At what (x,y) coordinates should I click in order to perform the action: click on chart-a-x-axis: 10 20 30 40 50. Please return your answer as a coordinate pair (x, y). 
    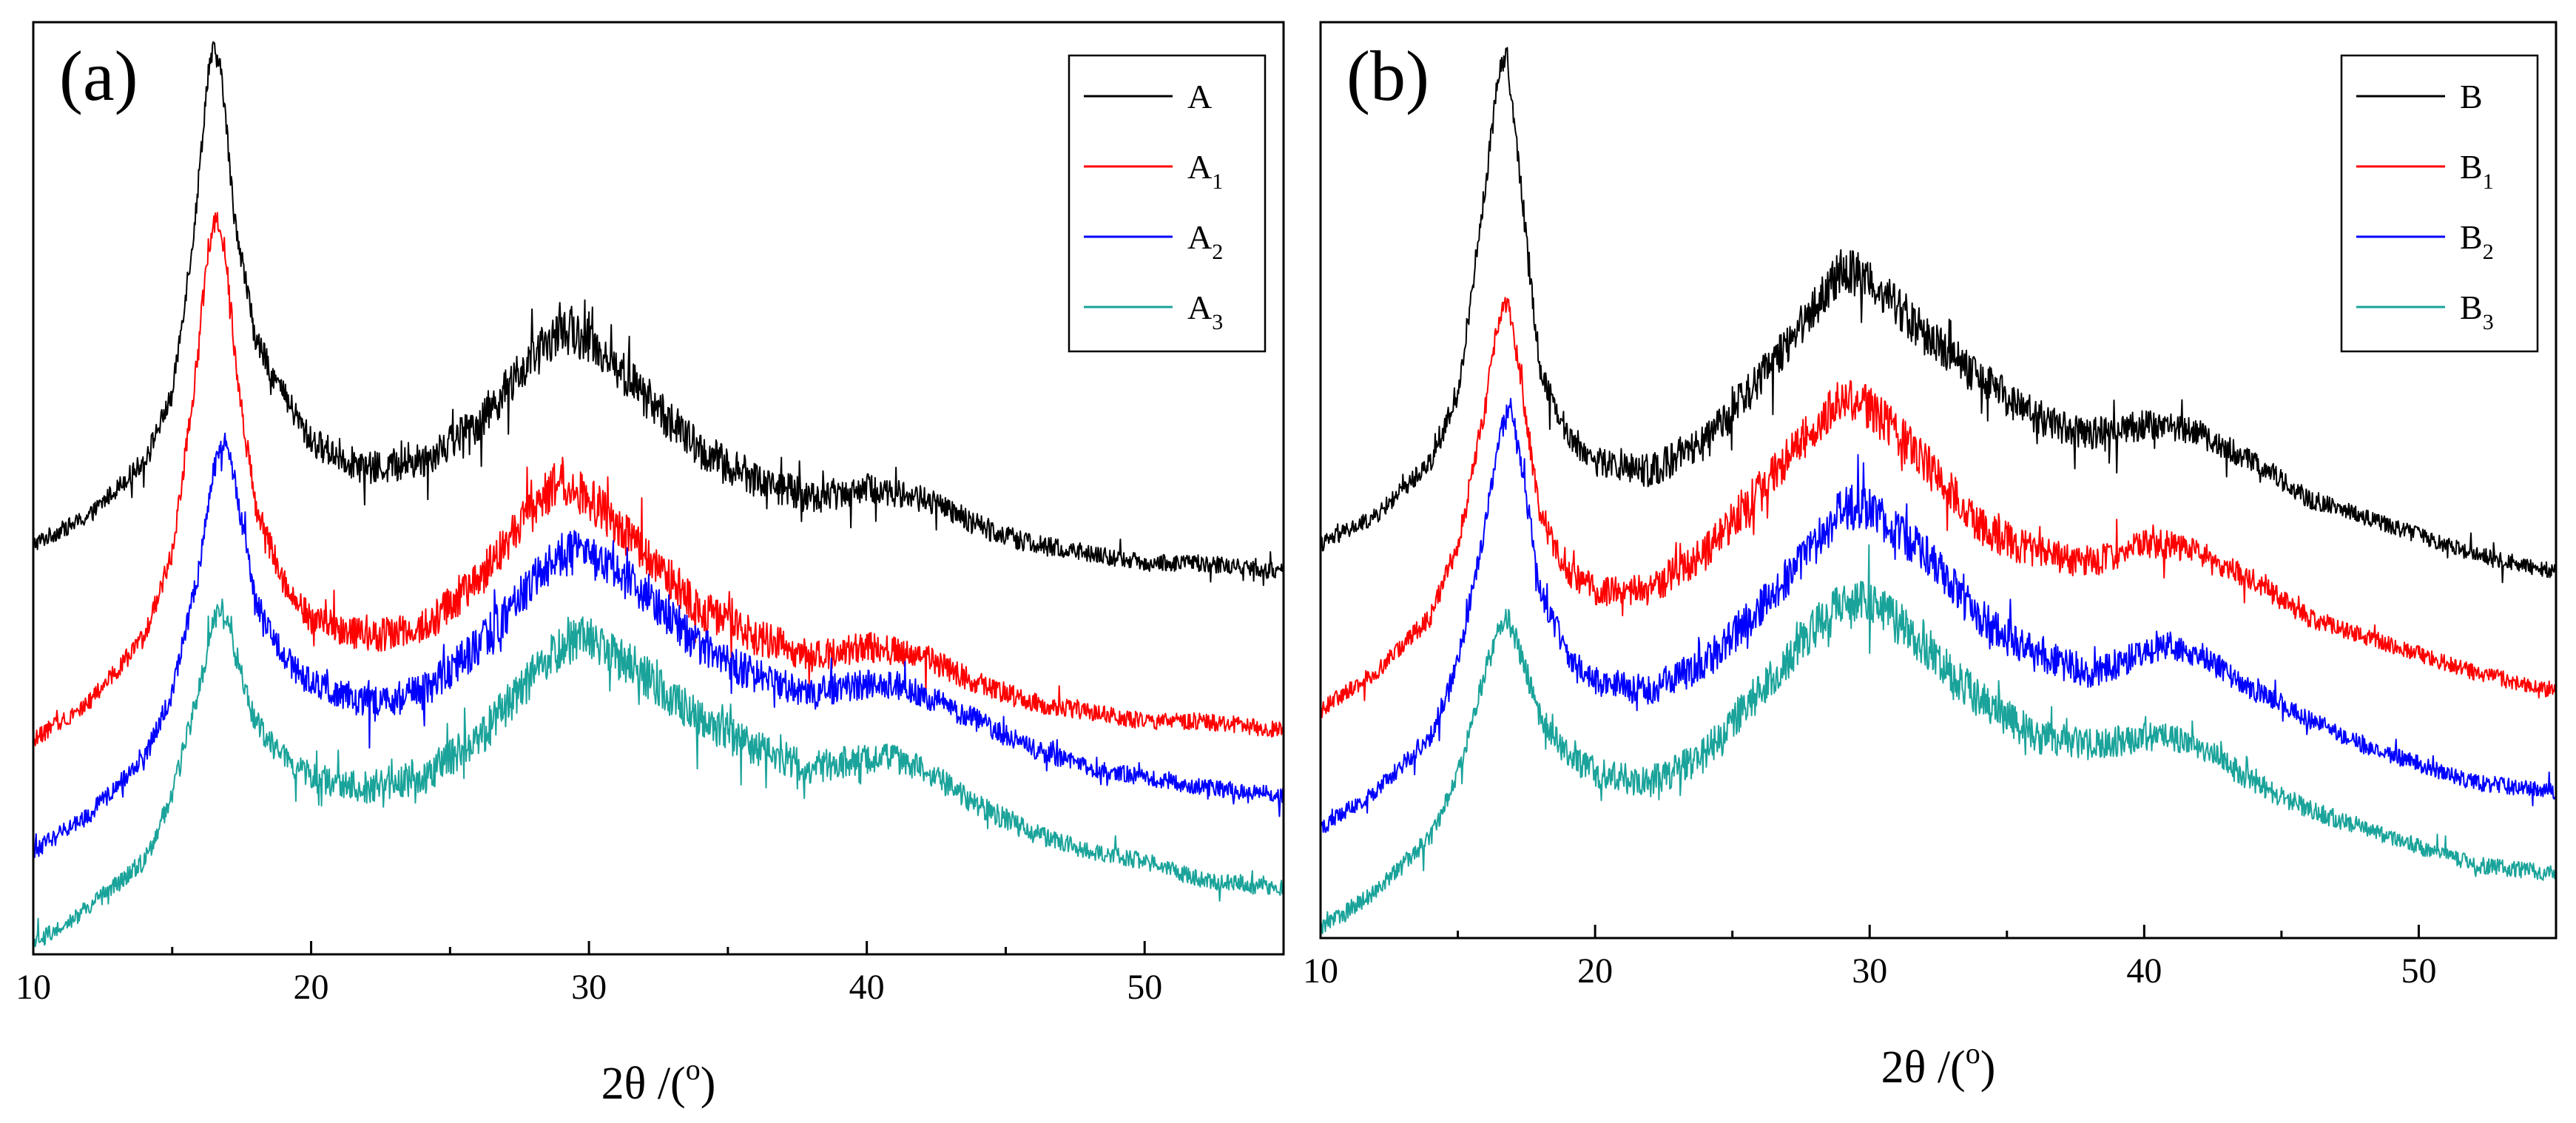
    Looking at the image, I should click on (650, 974).